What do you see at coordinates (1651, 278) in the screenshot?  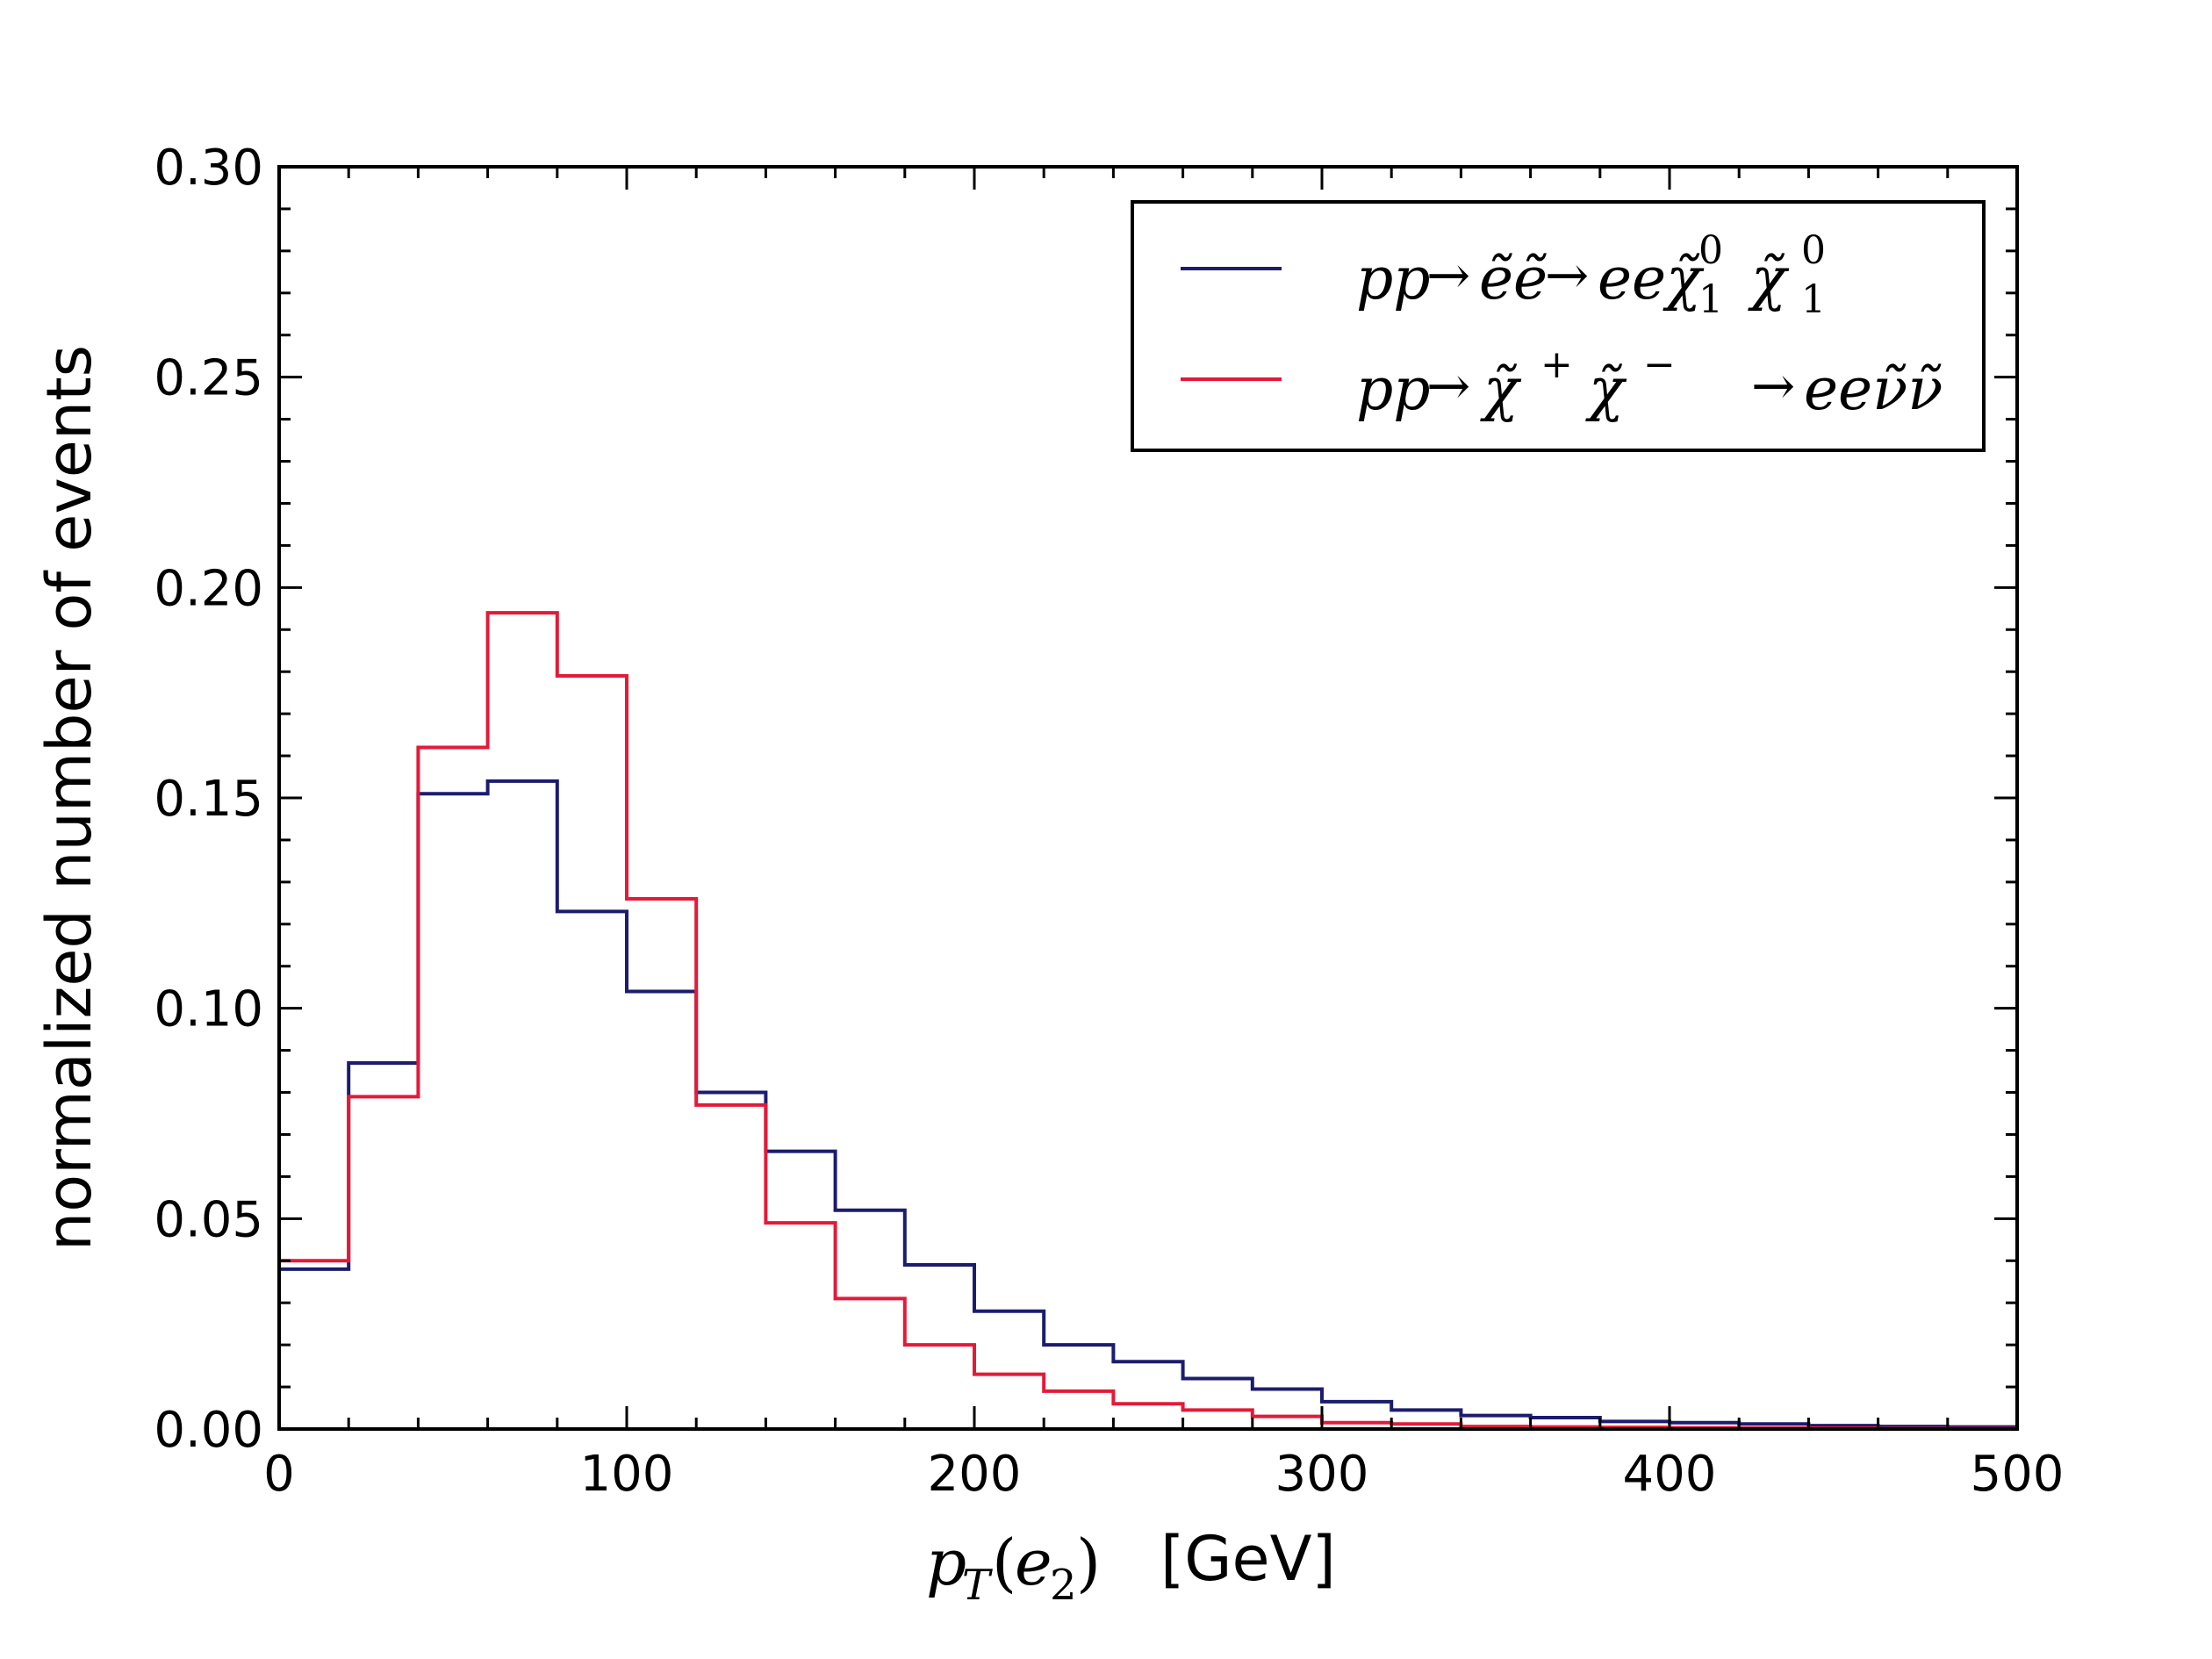 I see `svg-text: eeχ̃` at bounding box center [1651, 278].